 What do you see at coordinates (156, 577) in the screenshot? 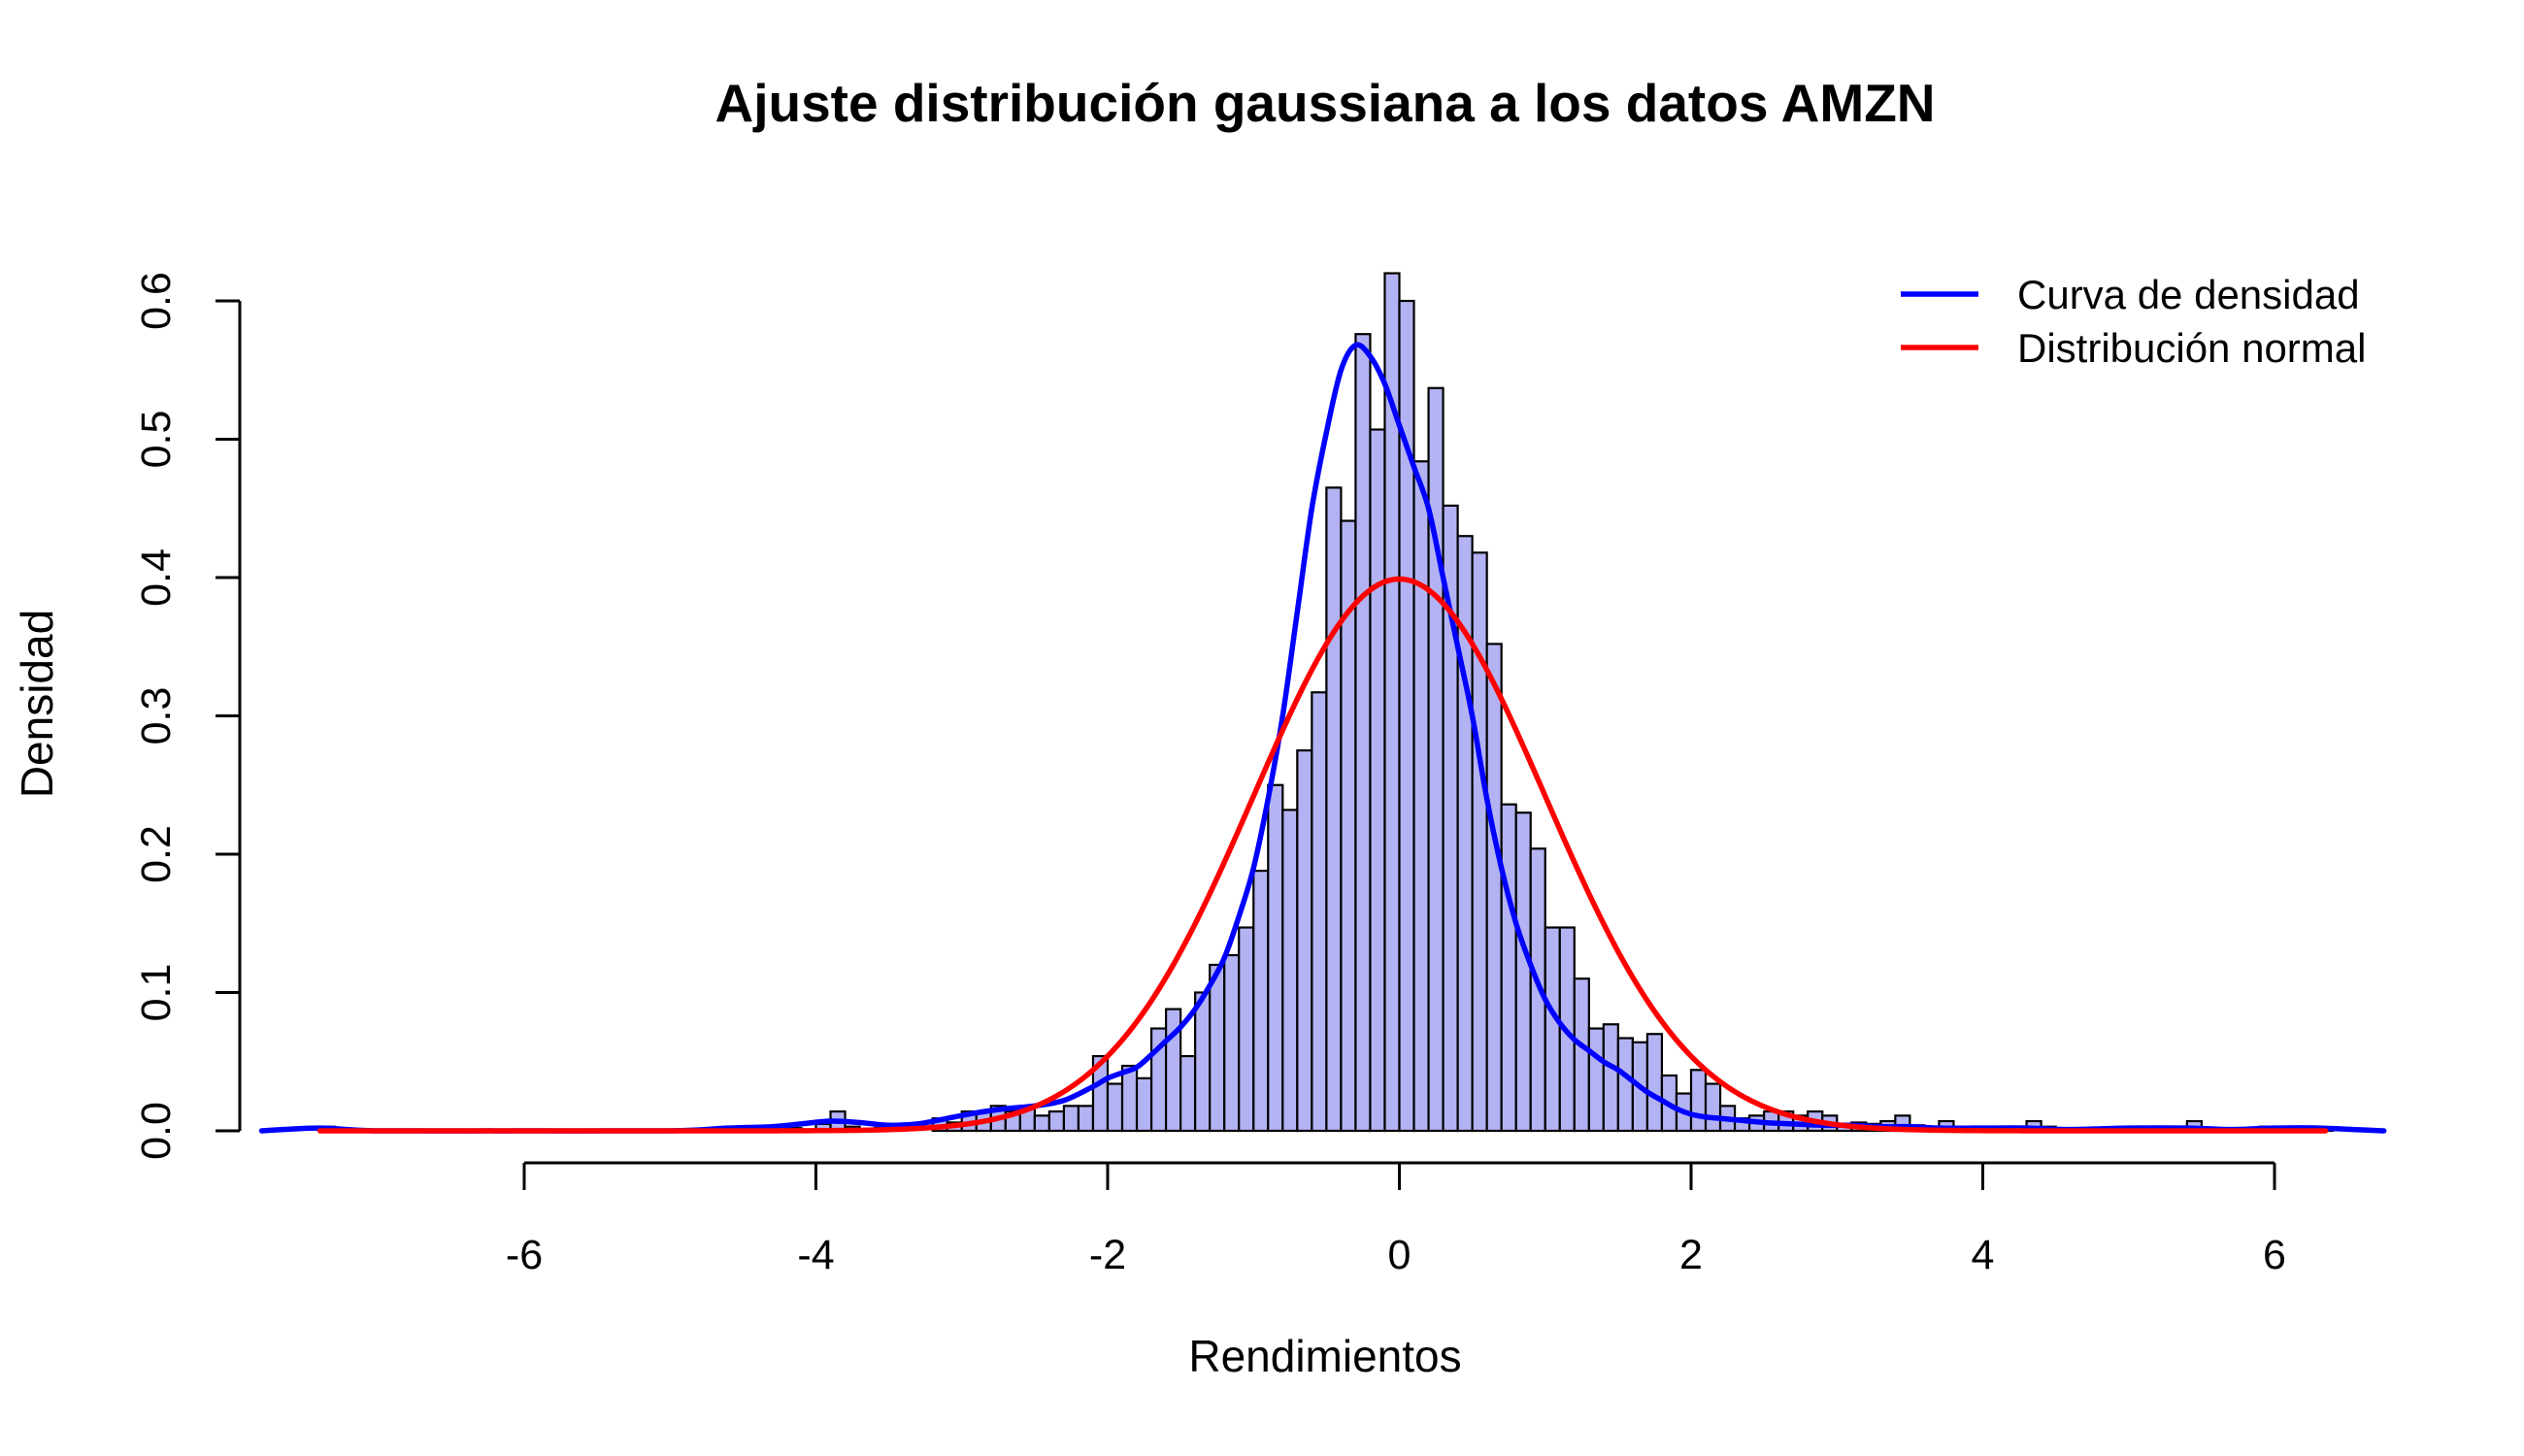
I see `y-tick-label: 0.4` at bounding box center [156, 577].